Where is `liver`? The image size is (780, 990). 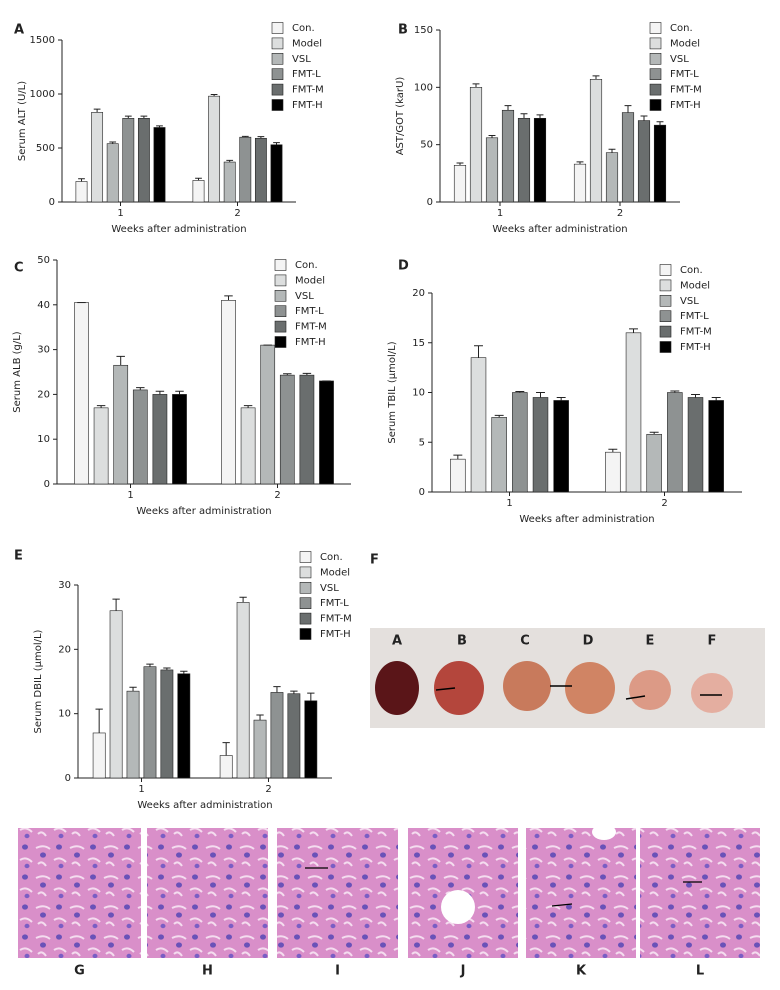
liver is located at coordinates (712, 693).